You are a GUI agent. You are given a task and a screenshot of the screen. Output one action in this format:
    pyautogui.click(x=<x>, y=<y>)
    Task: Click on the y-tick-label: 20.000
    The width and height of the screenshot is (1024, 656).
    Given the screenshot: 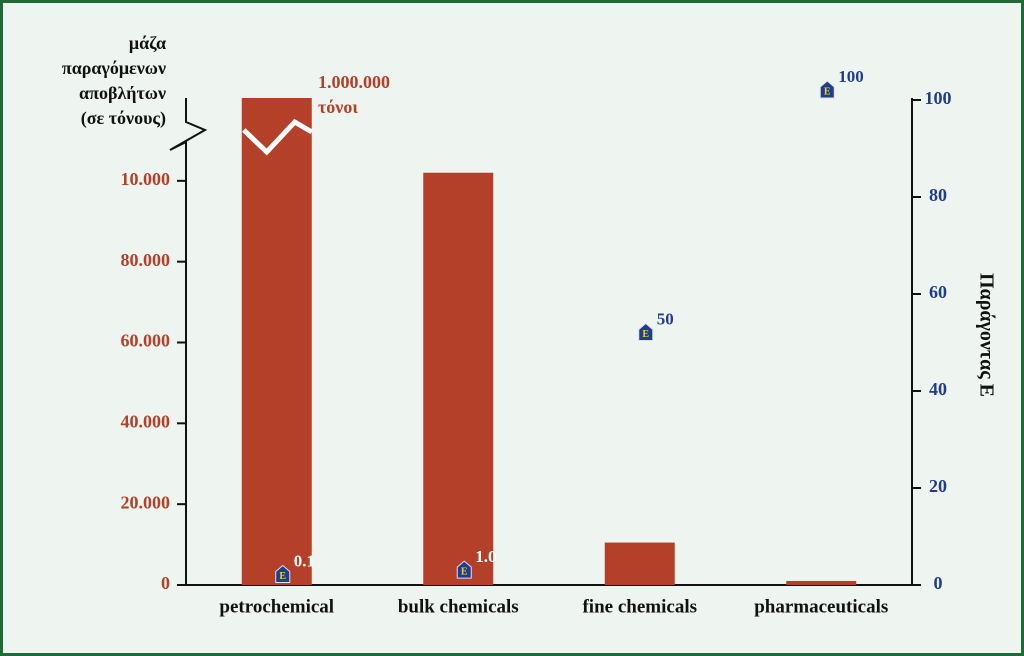 What is the action you would take?
    pyautogui.click(x=146, y=502)
    